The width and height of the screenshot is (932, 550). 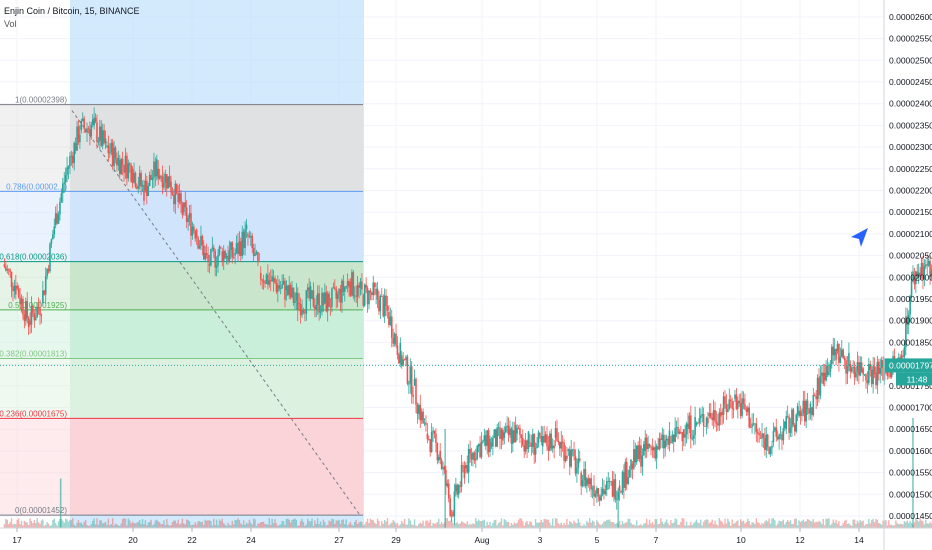 I want to click on price-tick-label: 0.00001950, so click(x=910, y=299).